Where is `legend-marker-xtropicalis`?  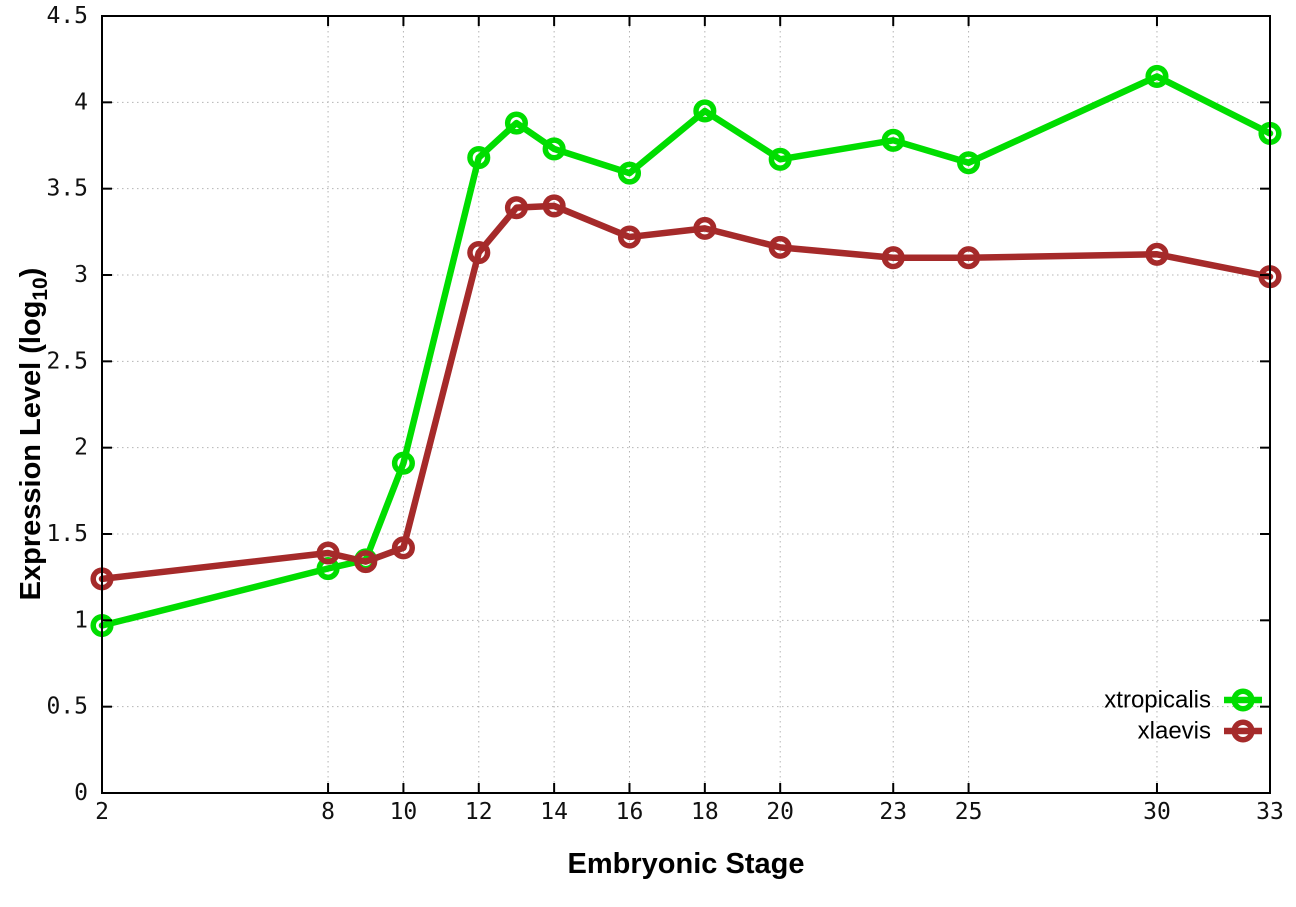
legend-marker-xtropicalis is located at coordinates (1243, 700).